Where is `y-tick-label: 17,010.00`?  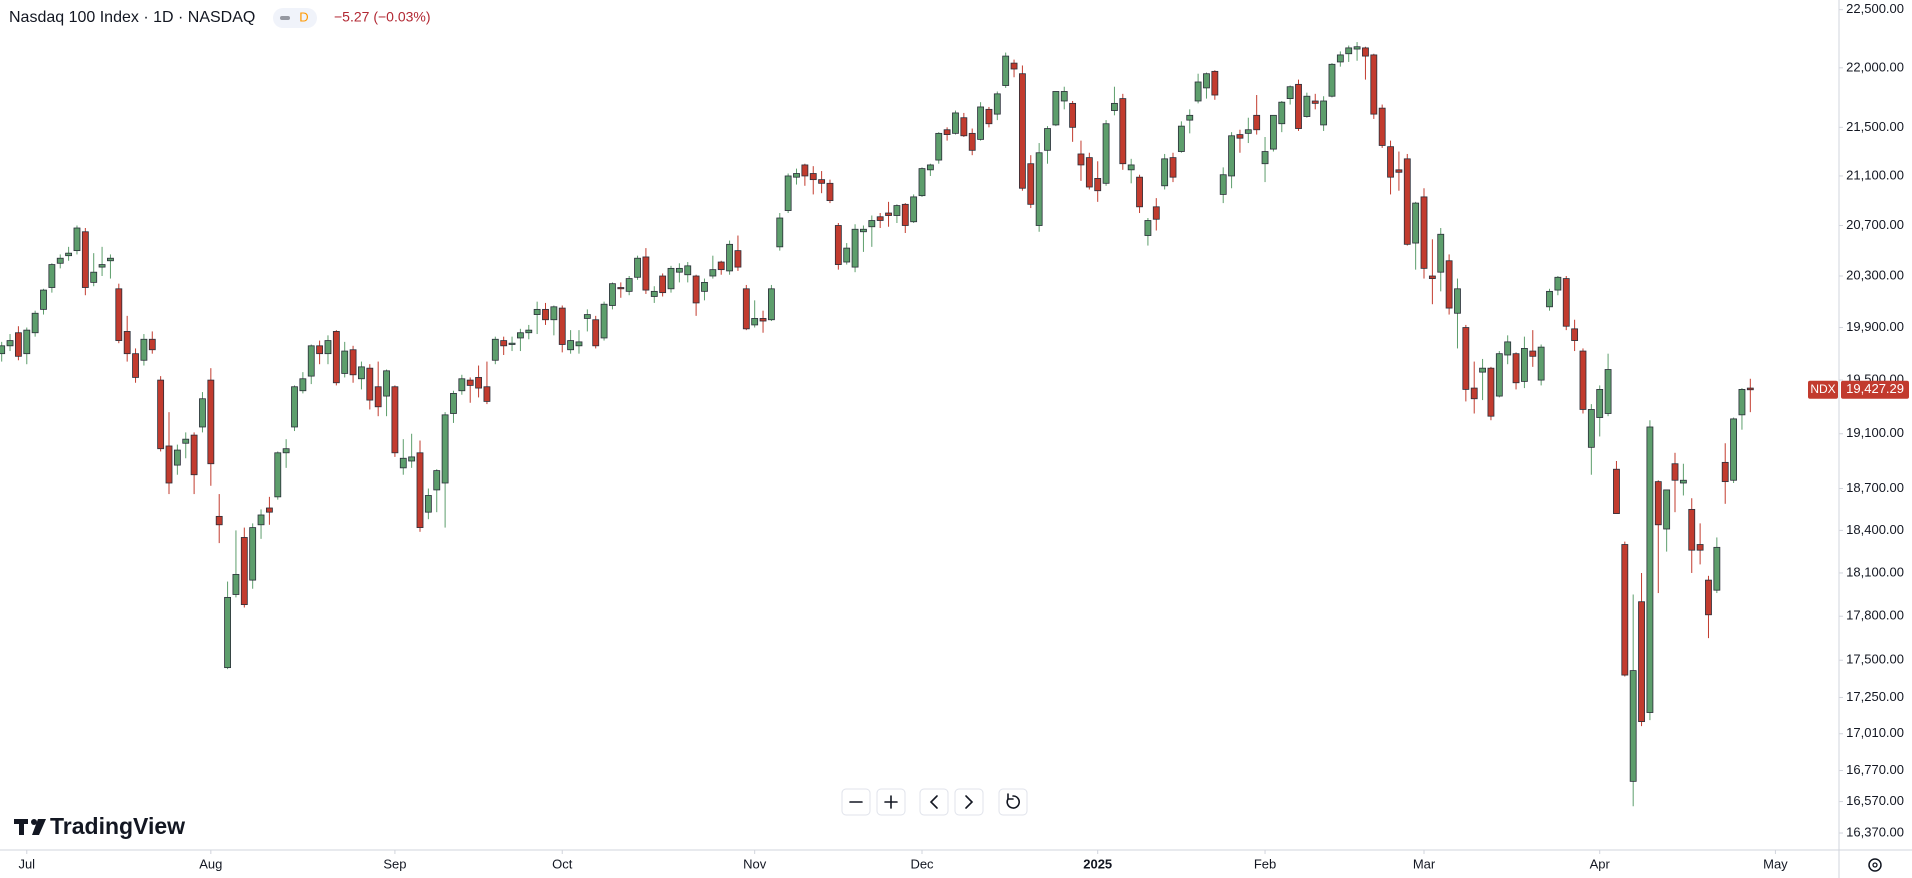
y-tick-label: 17,010.00 is located at coordinates (1875, 732).